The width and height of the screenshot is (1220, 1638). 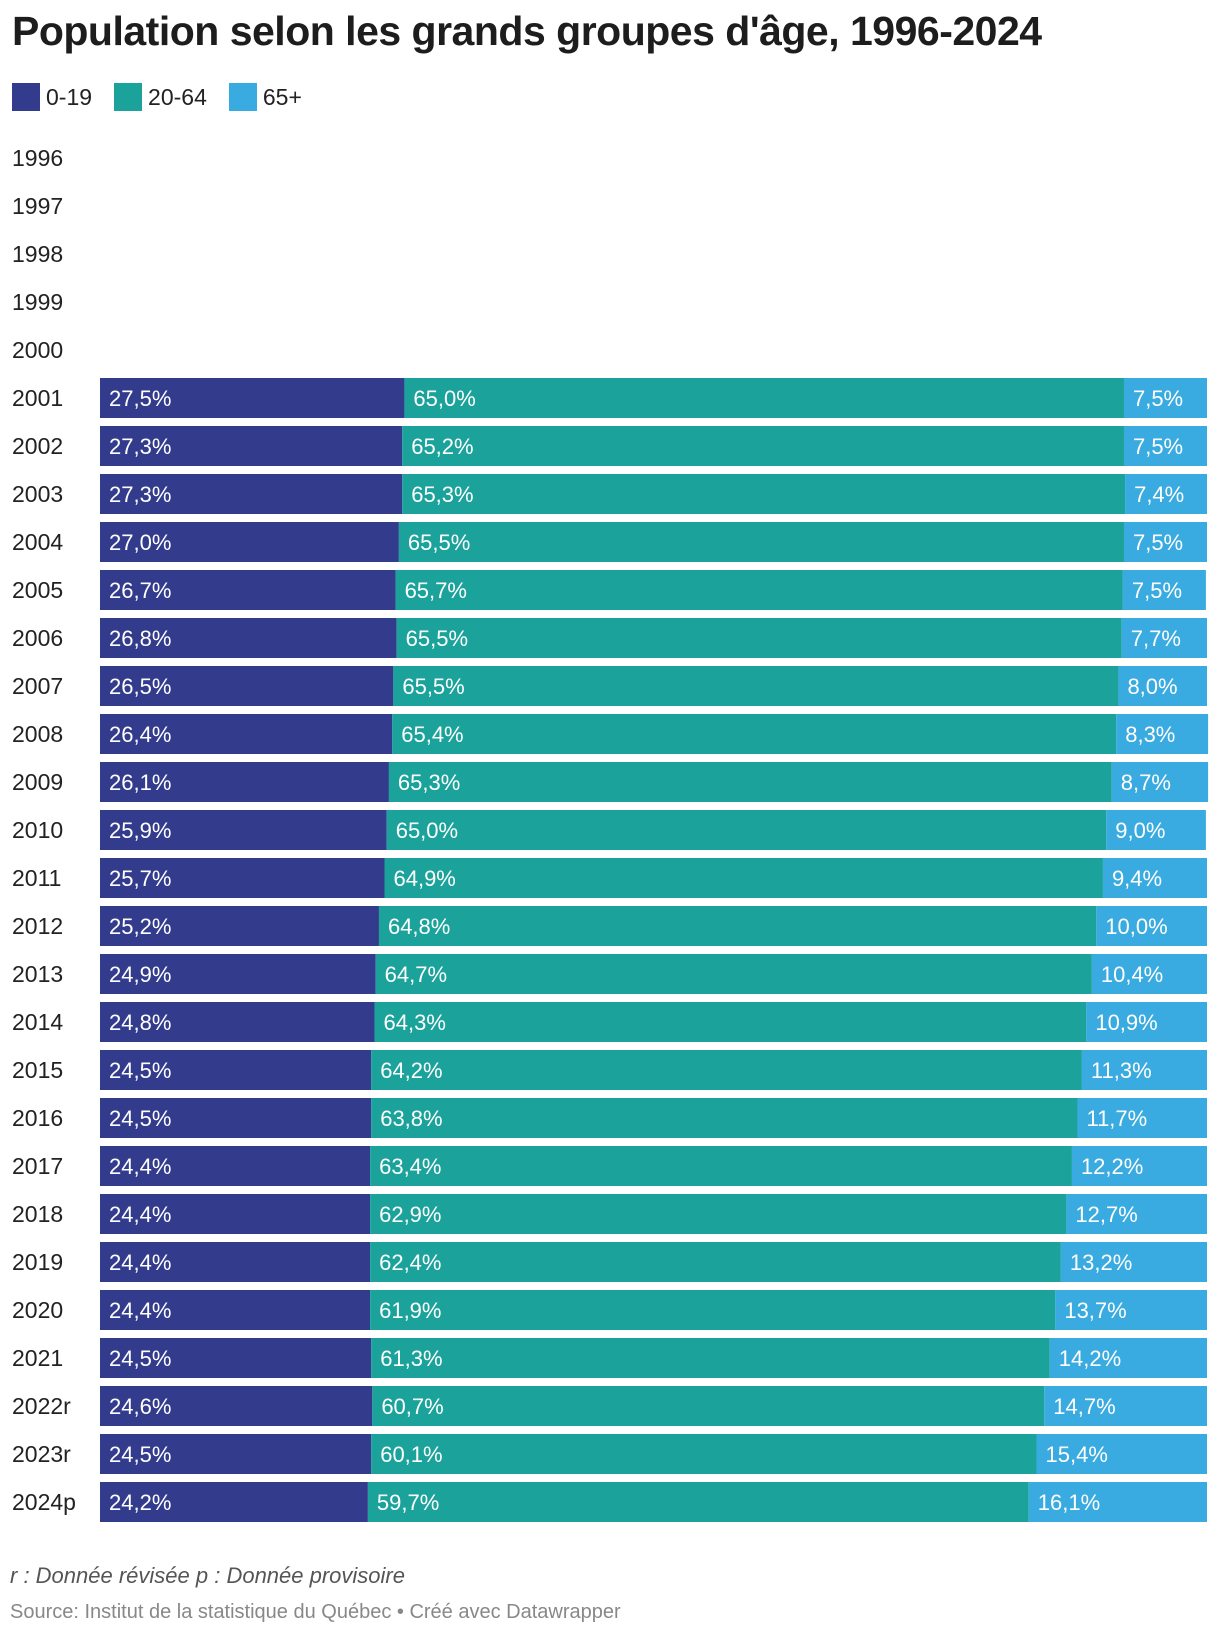 I want to click on bar-row-1999: 1999, so click(x=37, y=302).